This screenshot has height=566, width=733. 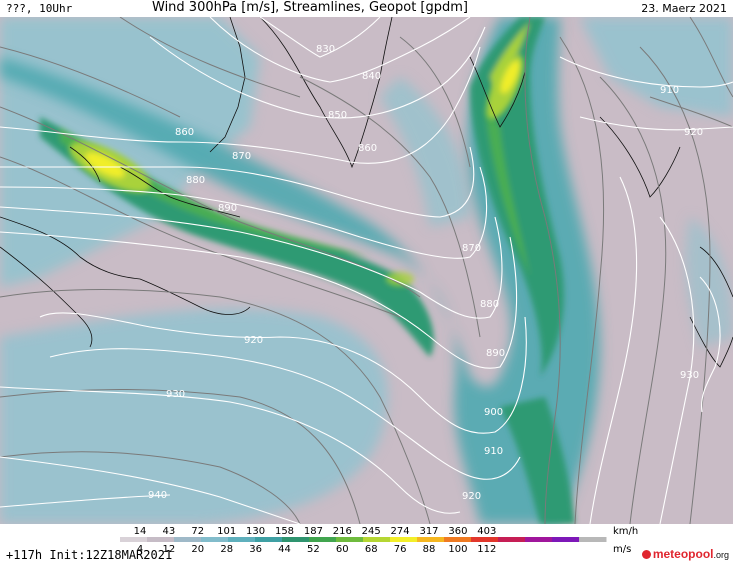 I want to click on init-time-label: +117h Init:12Z18MAR2021, so click(x=89, y=555).